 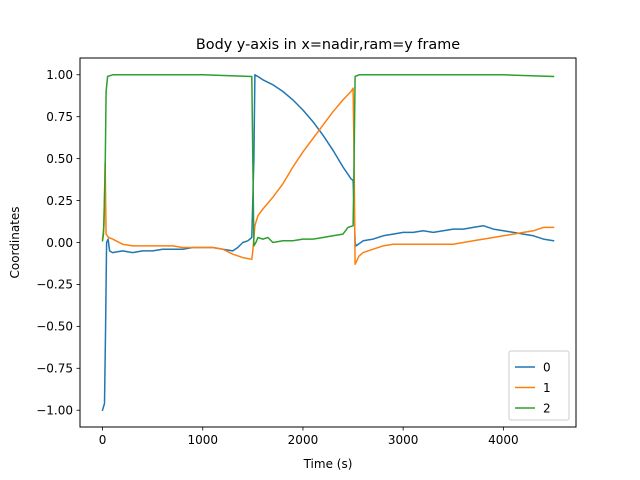 What do you see at coordinates (103, 440) in the screenshot?
I see `x-tick-label: 0` at bounding box center [103, 440].